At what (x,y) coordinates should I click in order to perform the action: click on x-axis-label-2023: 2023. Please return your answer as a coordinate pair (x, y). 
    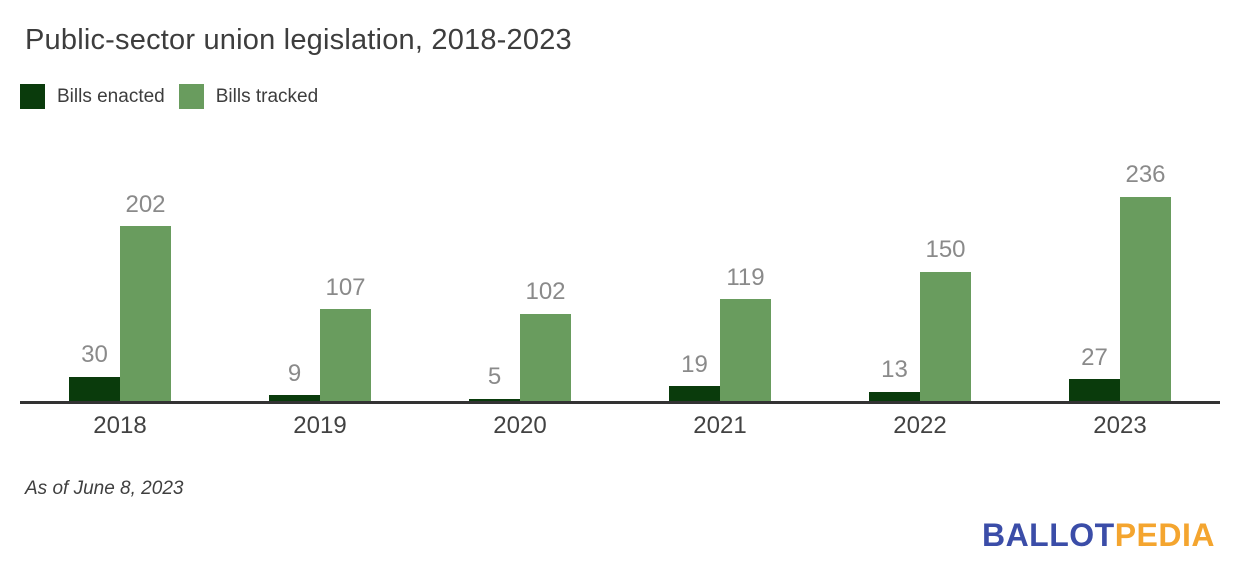
    Looking at the image, I should click on (1120, 425).